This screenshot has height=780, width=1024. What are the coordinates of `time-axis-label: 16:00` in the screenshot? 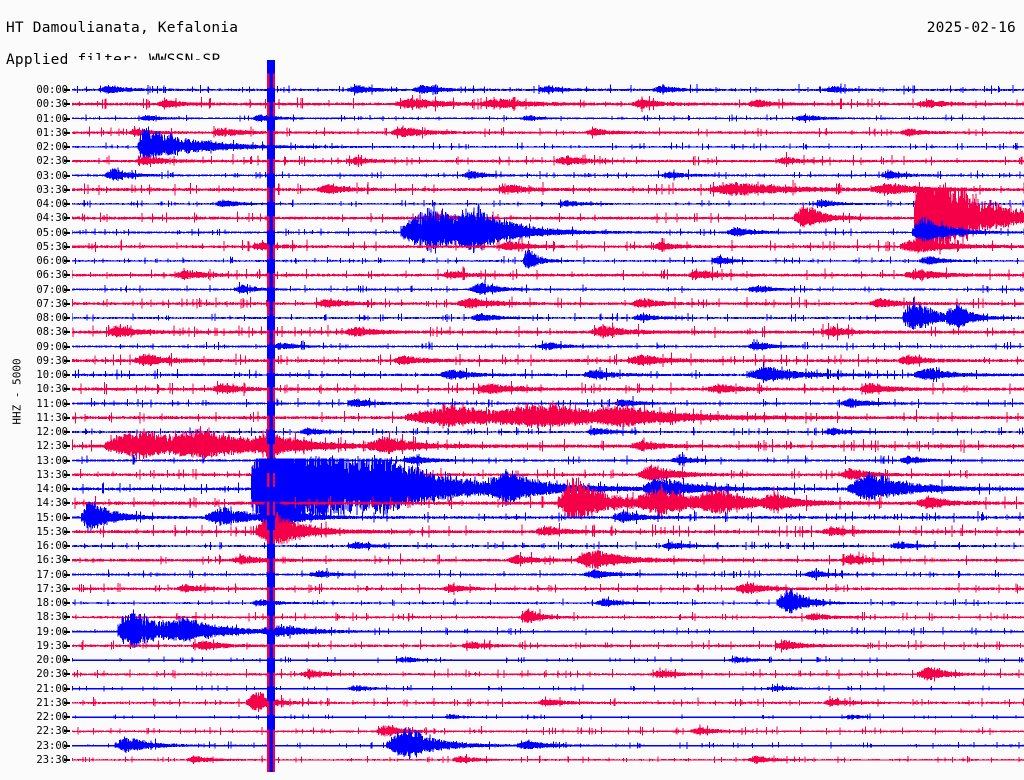 It's located at (52, 546).